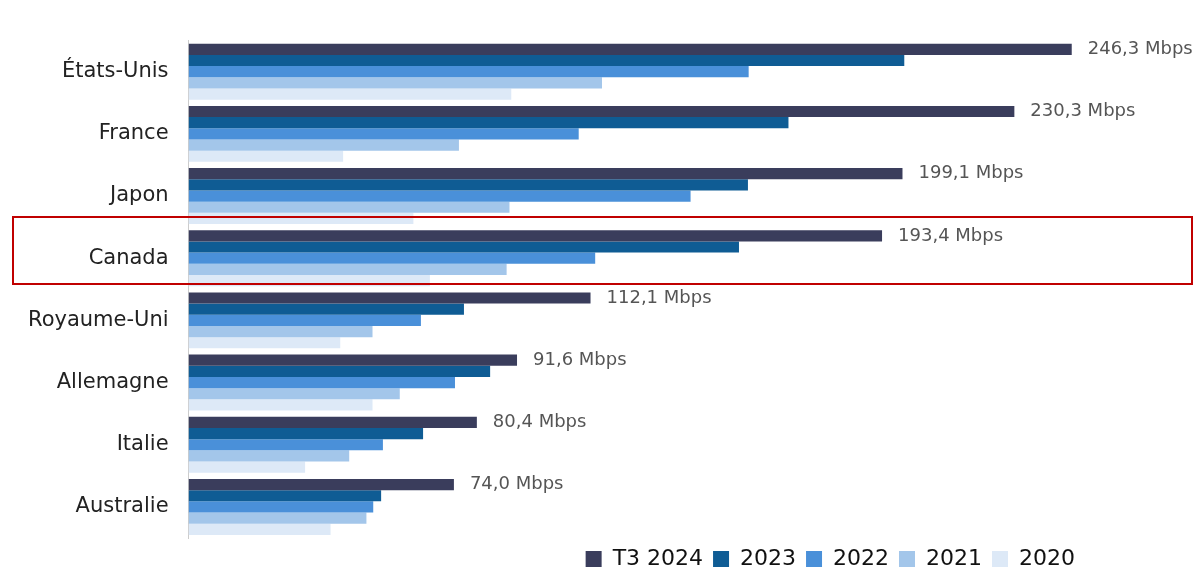 The width and height of the screenshot is (1203, 588). I want to click on data-label: 74,0 Mbps, so click(516, 483).